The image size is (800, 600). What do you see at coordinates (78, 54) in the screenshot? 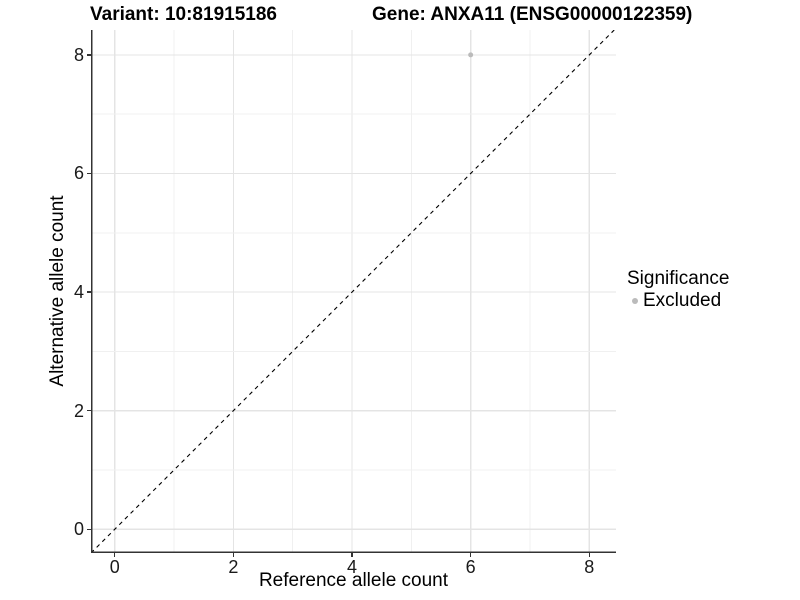
I see `y-tick-label: 8` at bounding box center [78, 54].